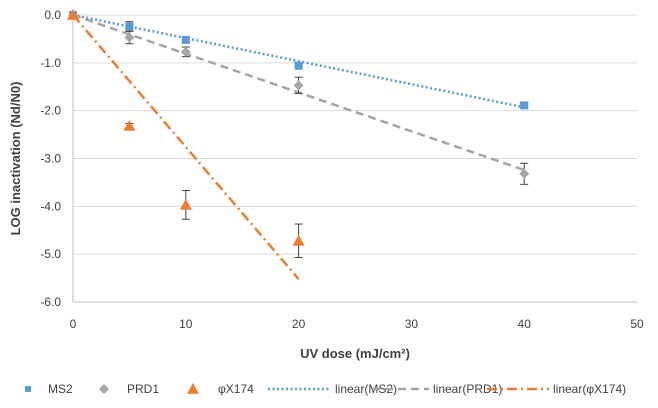 The height and width of the screenshot is (408, 658). I want to click on x-axis-title: UV dose (mJ/cm²), so click(355, 353).